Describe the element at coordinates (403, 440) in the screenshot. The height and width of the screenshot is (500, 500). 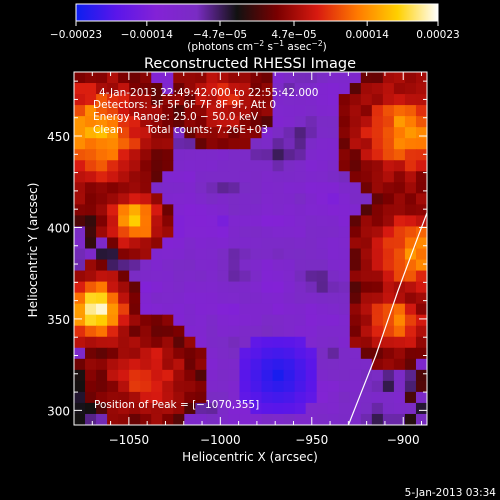
I see `x-tick-label: −900` at that location.